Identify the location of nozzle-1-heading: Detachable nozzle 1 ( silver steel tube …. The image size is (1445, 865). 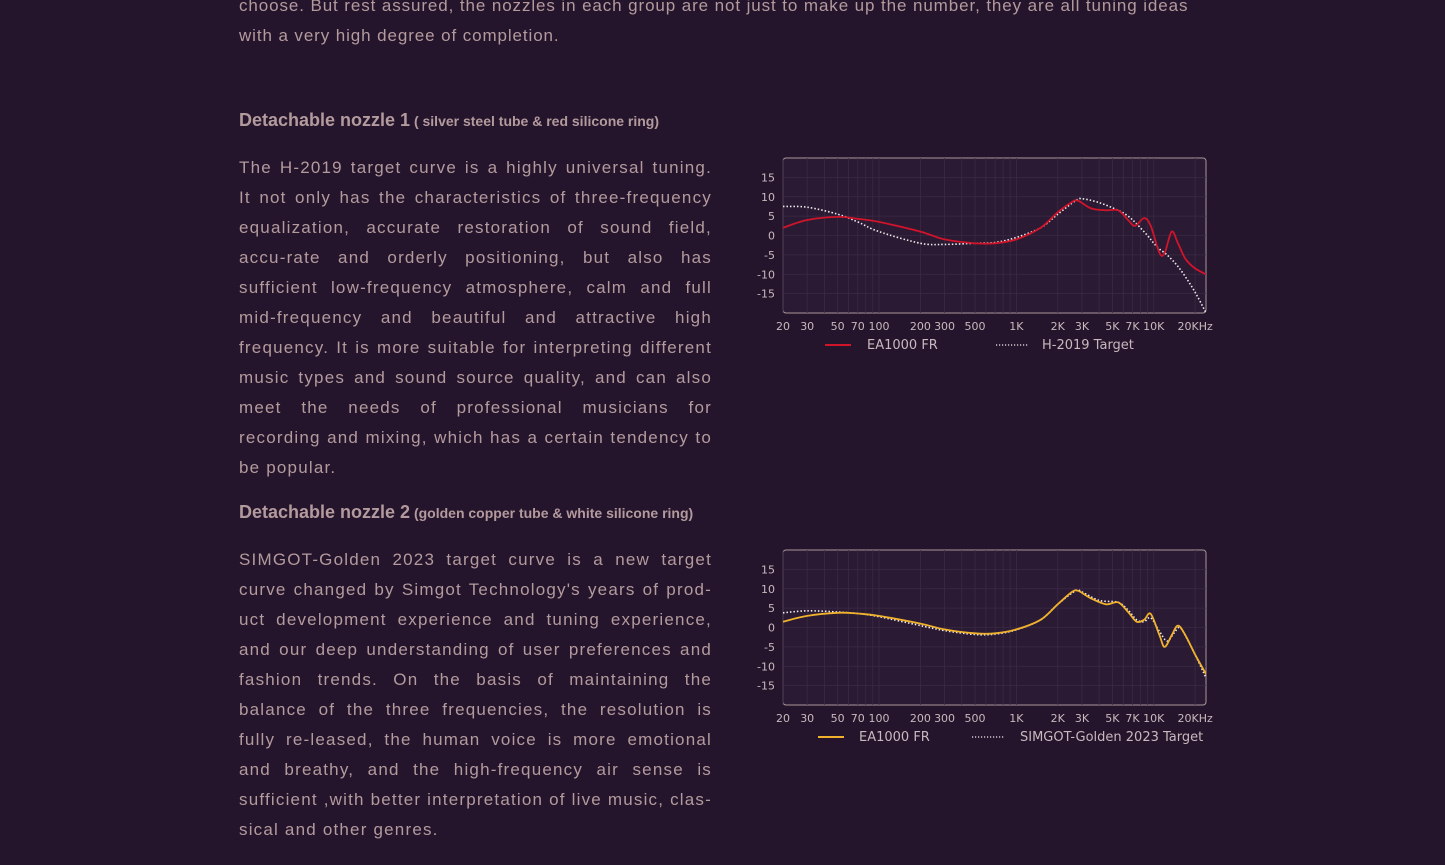
(449, 120).